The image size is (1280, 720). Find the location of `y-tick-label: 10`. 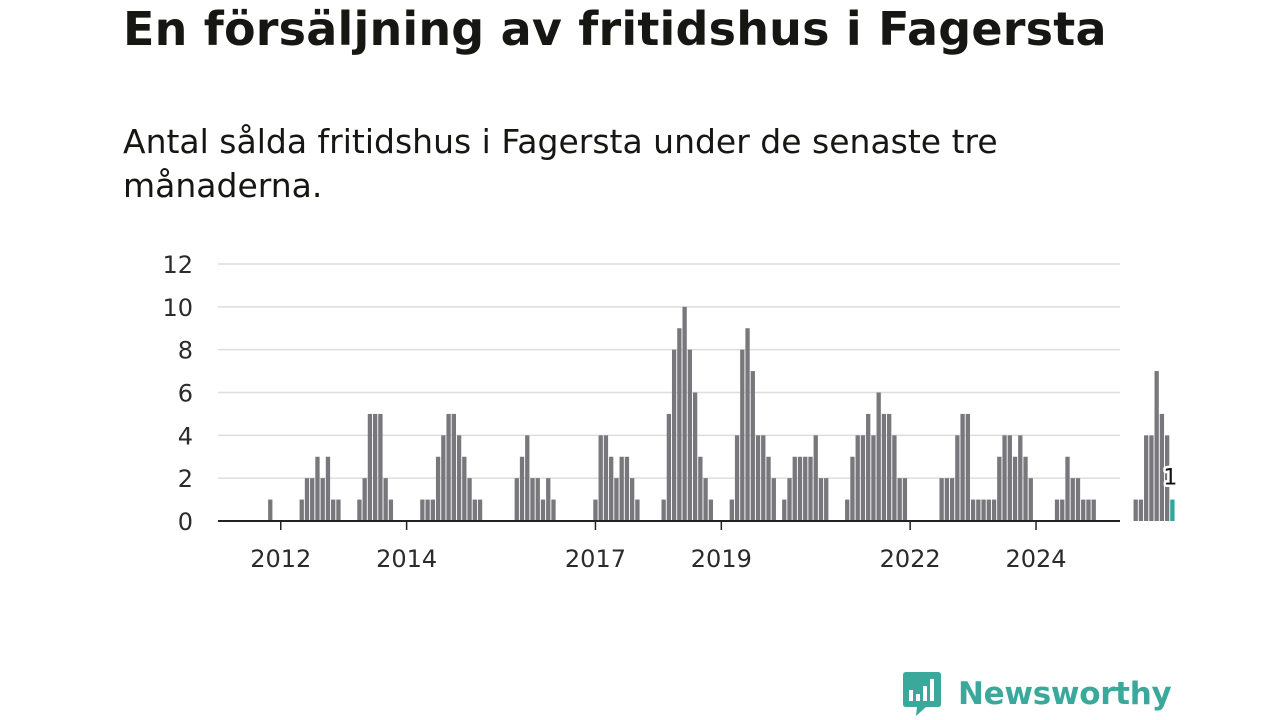

y-tick-label: 10 is located at coordinates (177, 308).